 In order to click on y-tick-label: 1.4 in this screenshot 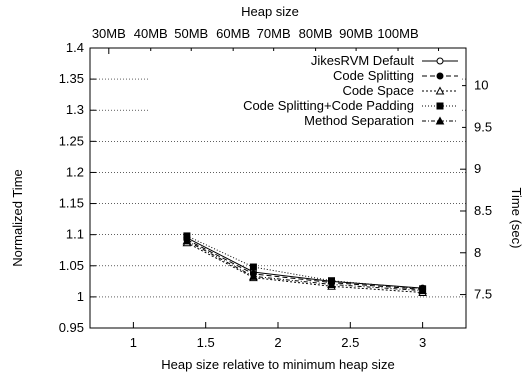, I will do `click(75, 47)`.